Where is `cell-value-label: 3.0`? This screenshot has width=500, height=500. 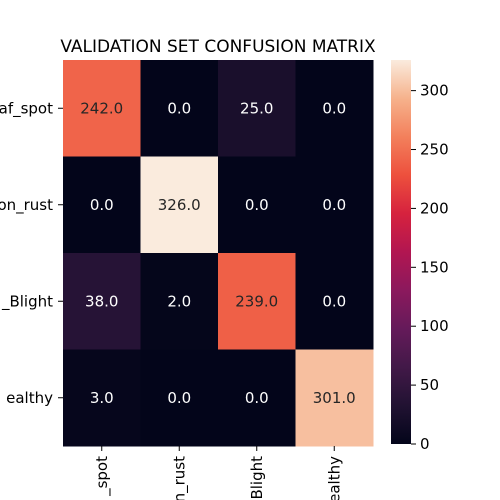
cell-value-label: 3.0 is located at coordinates (102, 398).